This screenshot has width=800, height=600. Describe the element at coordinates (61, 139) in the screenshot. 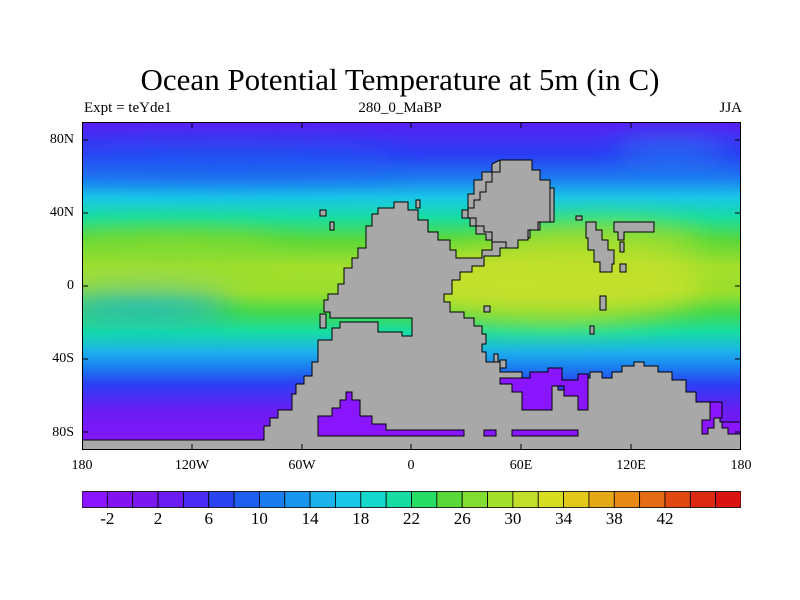

I see `y-tick-80n: 80N` at that location.